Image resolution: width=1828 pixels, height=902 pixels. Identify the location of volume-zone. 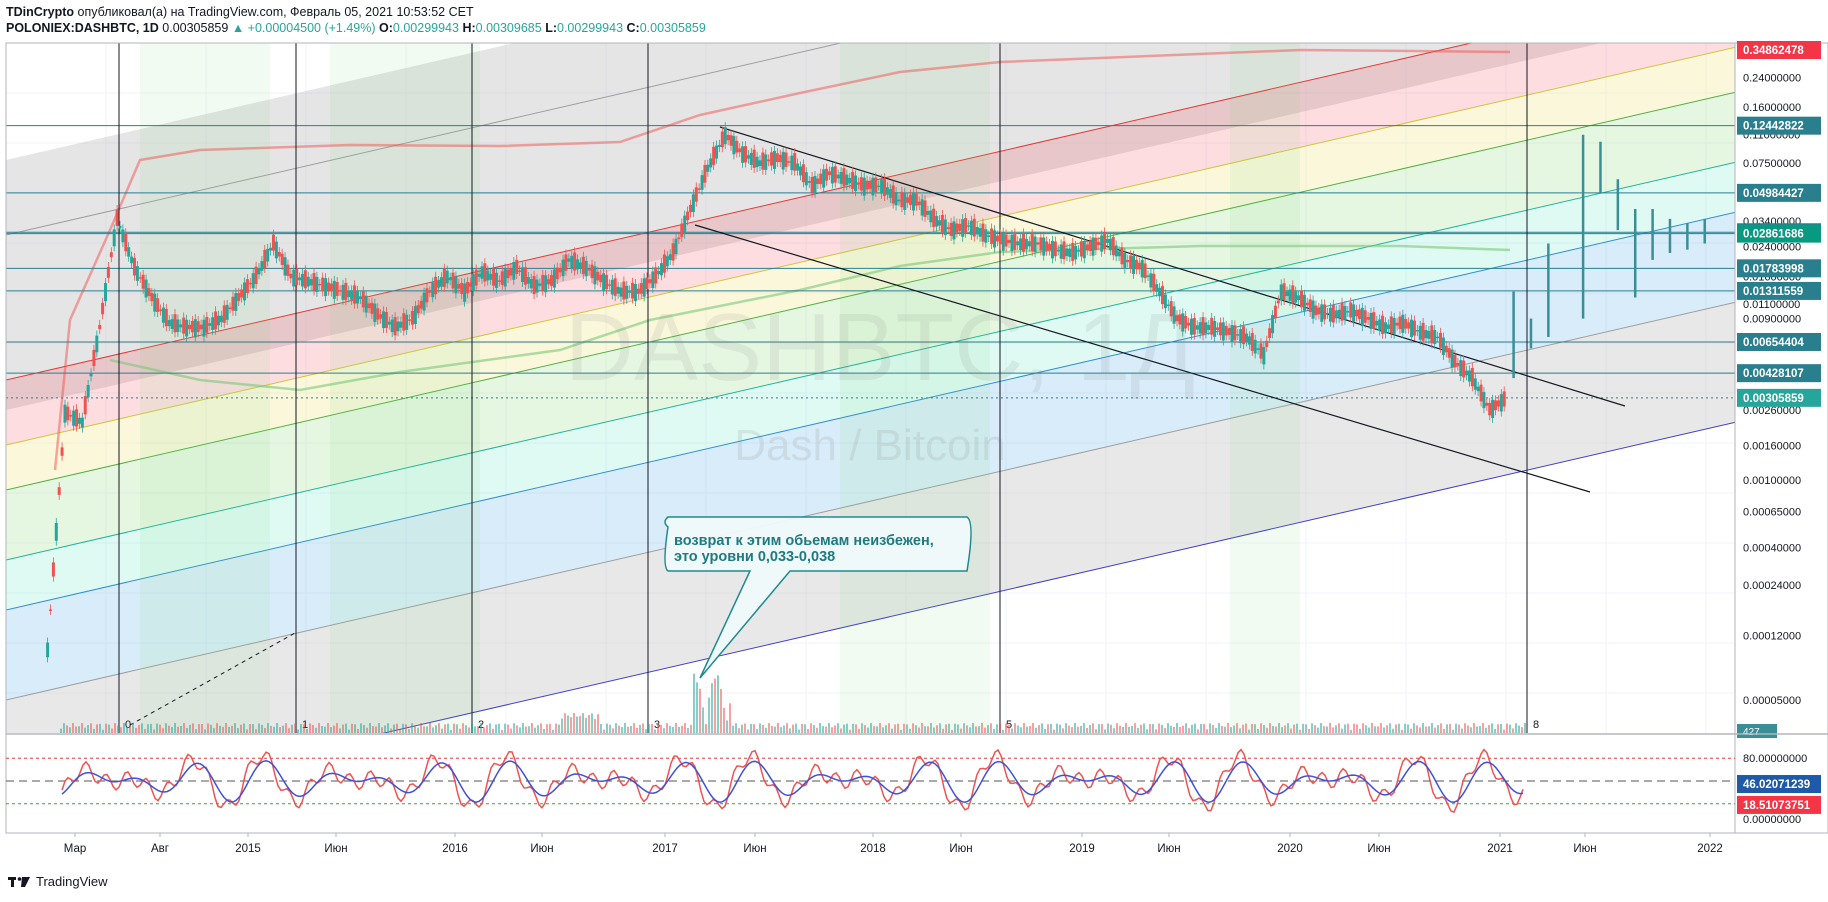
(405, 388).